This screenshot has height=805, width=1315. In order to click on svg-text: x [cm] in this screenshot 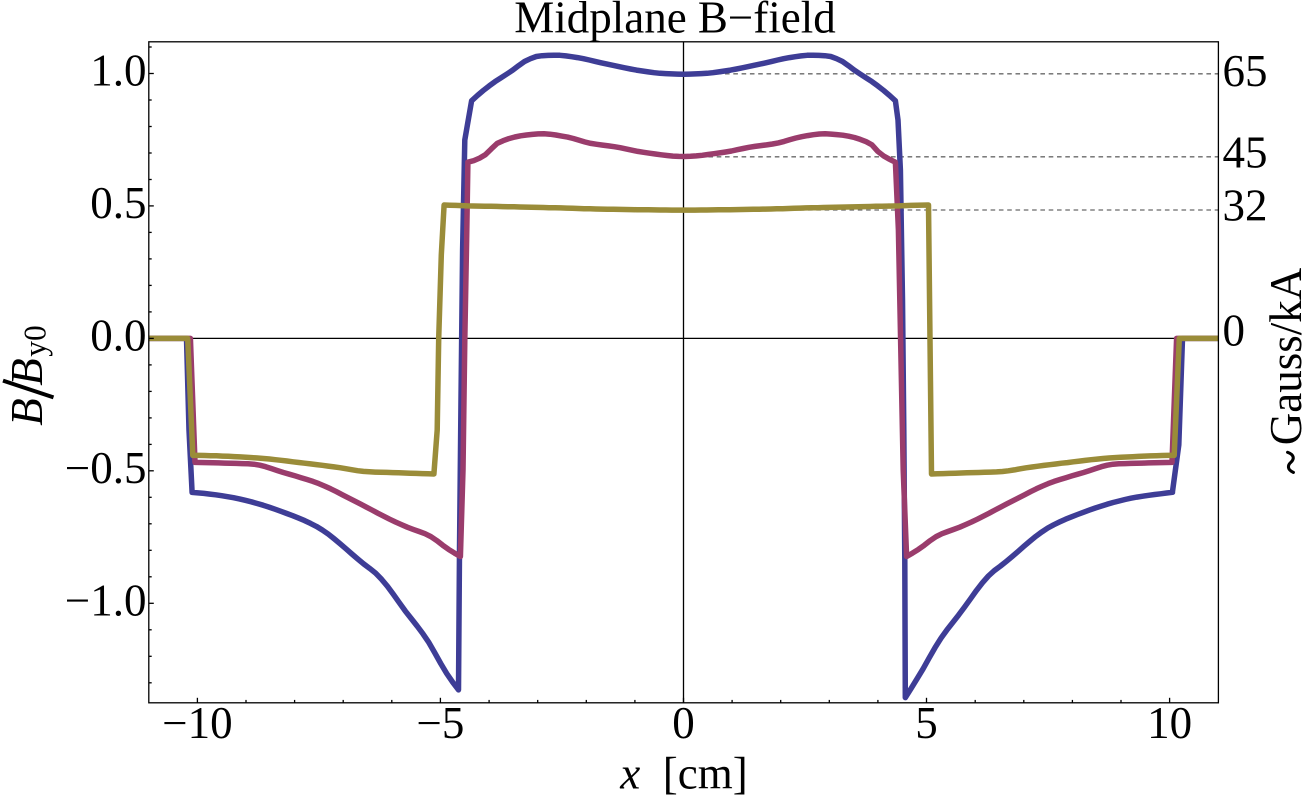, I will do `click(683, 774)`.